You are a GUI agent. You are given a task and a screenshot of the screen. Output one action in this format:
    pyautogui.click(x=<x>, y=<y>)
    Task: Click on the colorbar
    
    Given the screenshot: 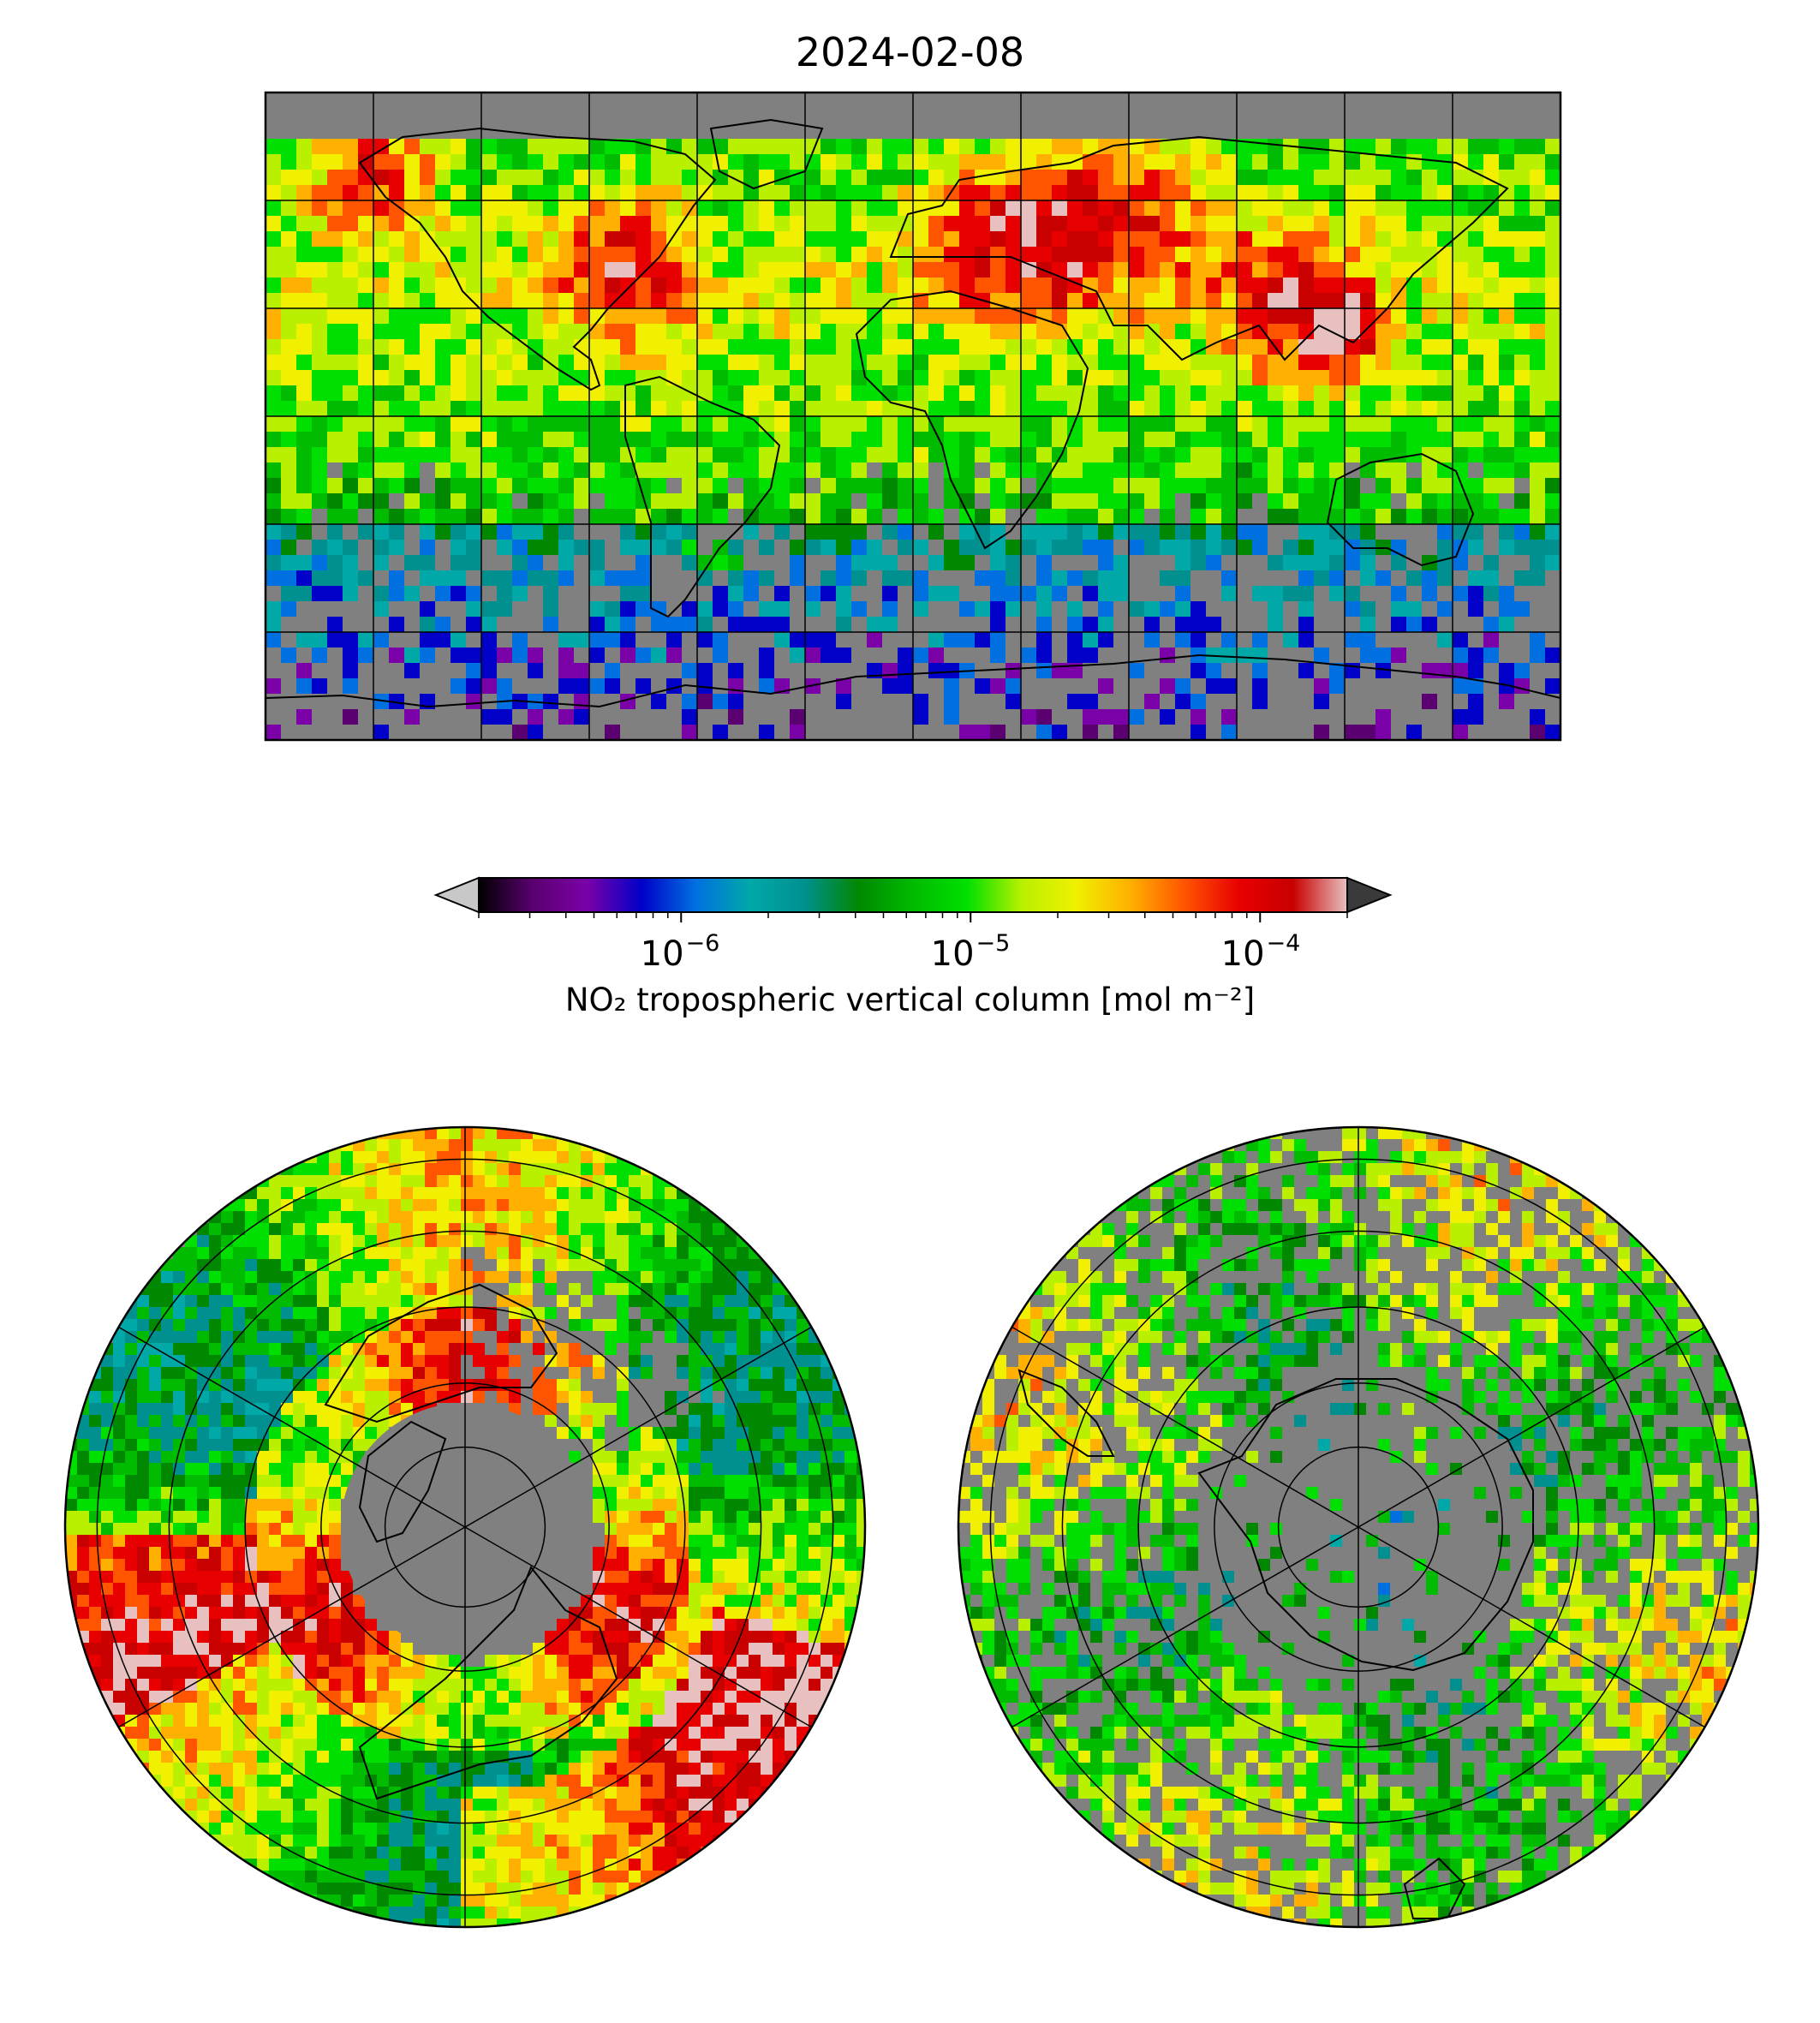 What is the action you would take?
    pyautogui.click(x=913, y=899)
    